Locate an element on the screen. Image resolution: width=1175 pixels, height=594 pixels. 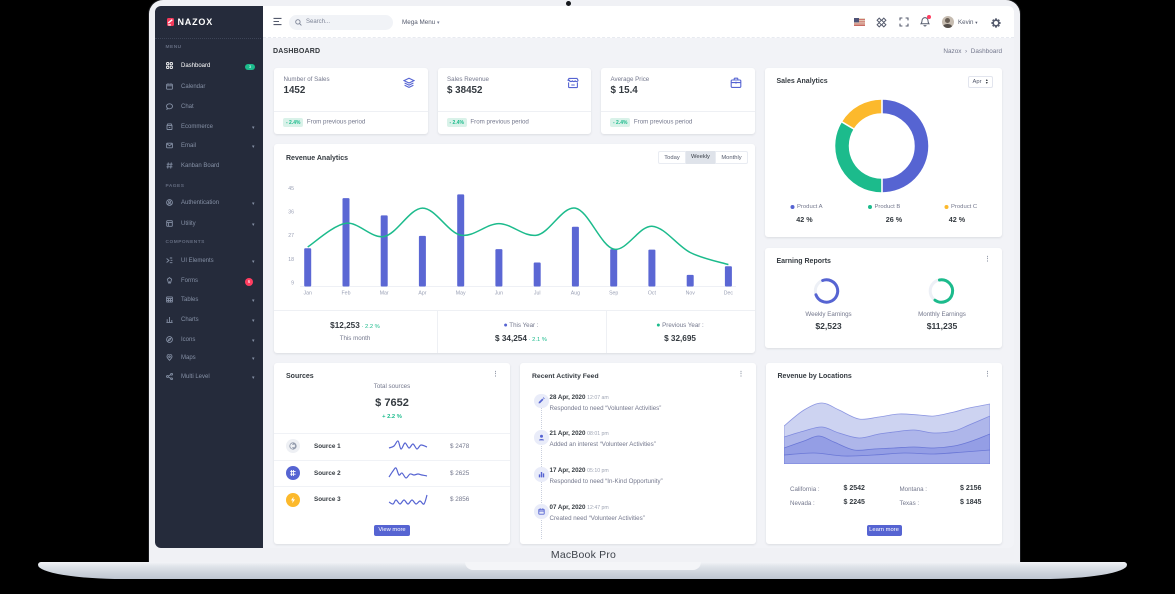
svg-text: Apr is located at coordinates (422, 293).